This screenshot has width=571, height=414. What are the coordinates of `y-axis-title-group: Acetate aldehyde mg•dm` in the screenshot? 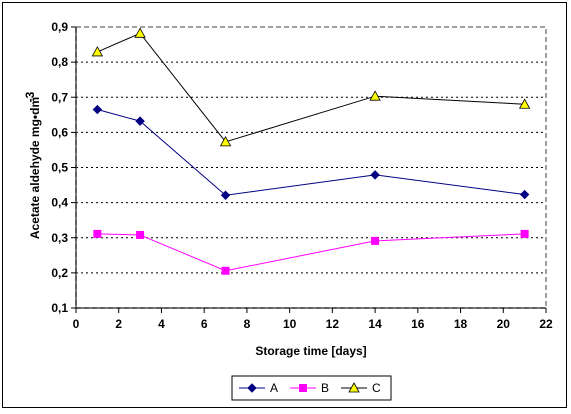 It's located at (35, 168).